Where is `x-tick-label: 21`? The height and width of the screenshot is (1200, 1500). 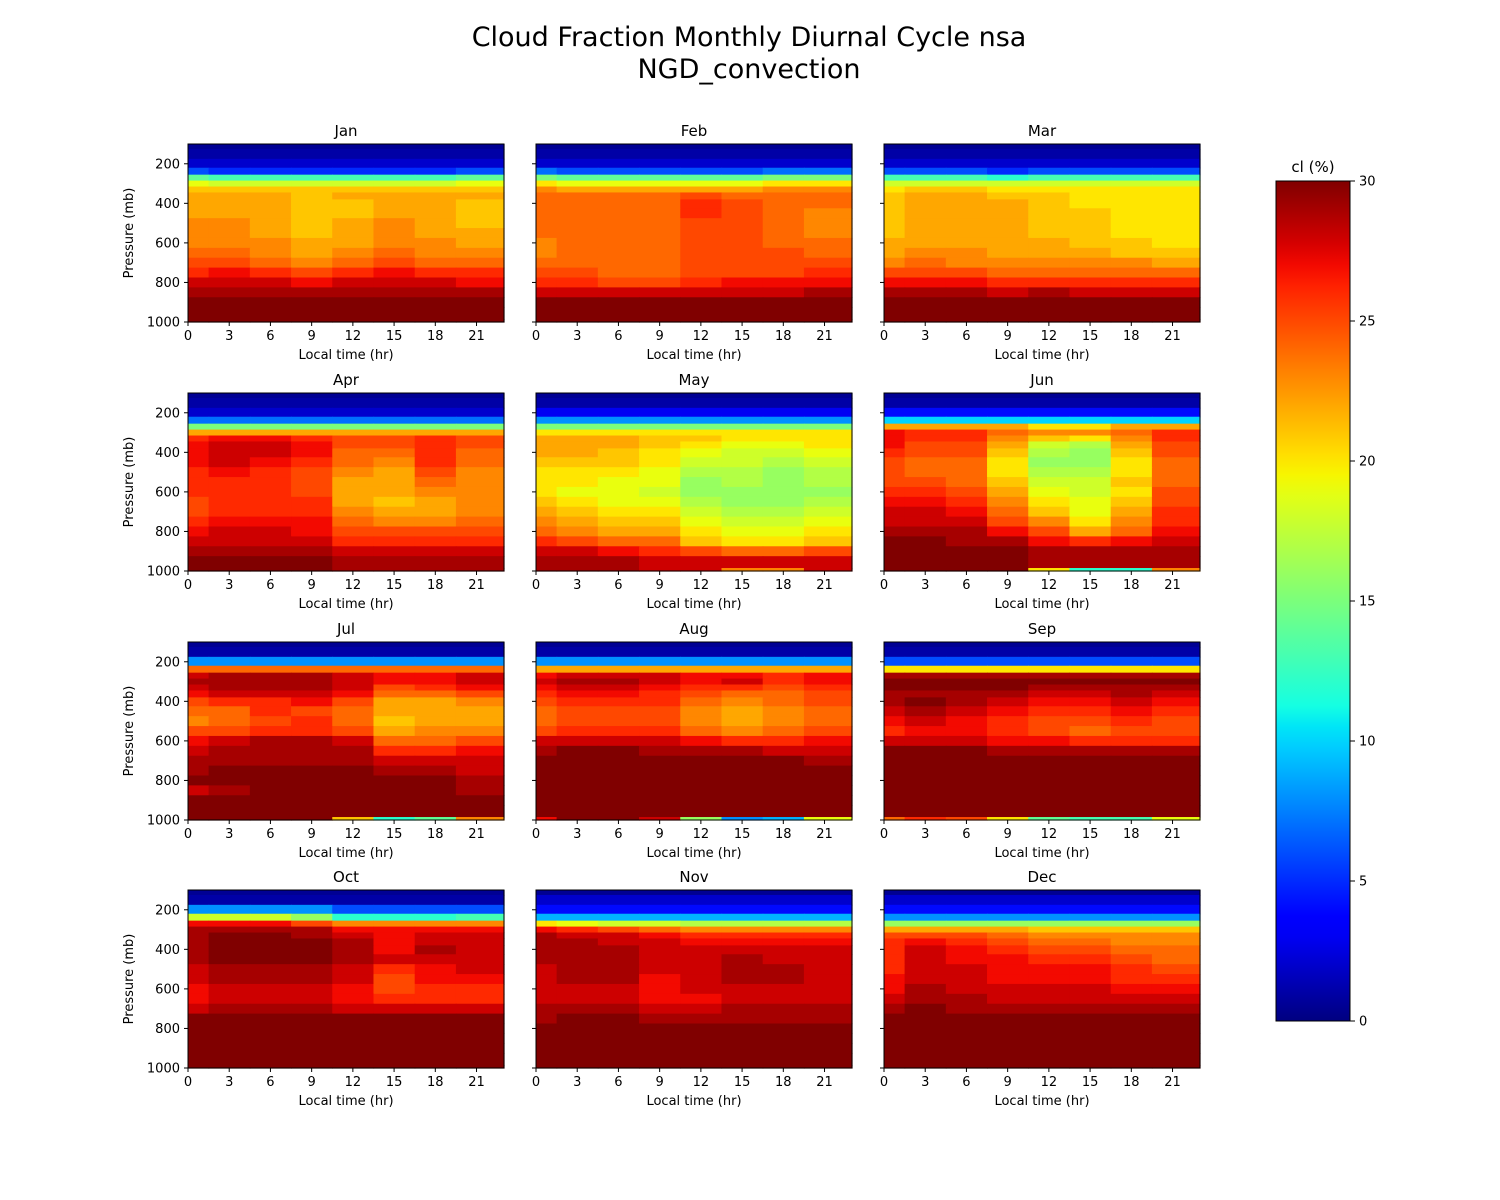 x-tick-label: 21 is located at coordinates (476, 1082).